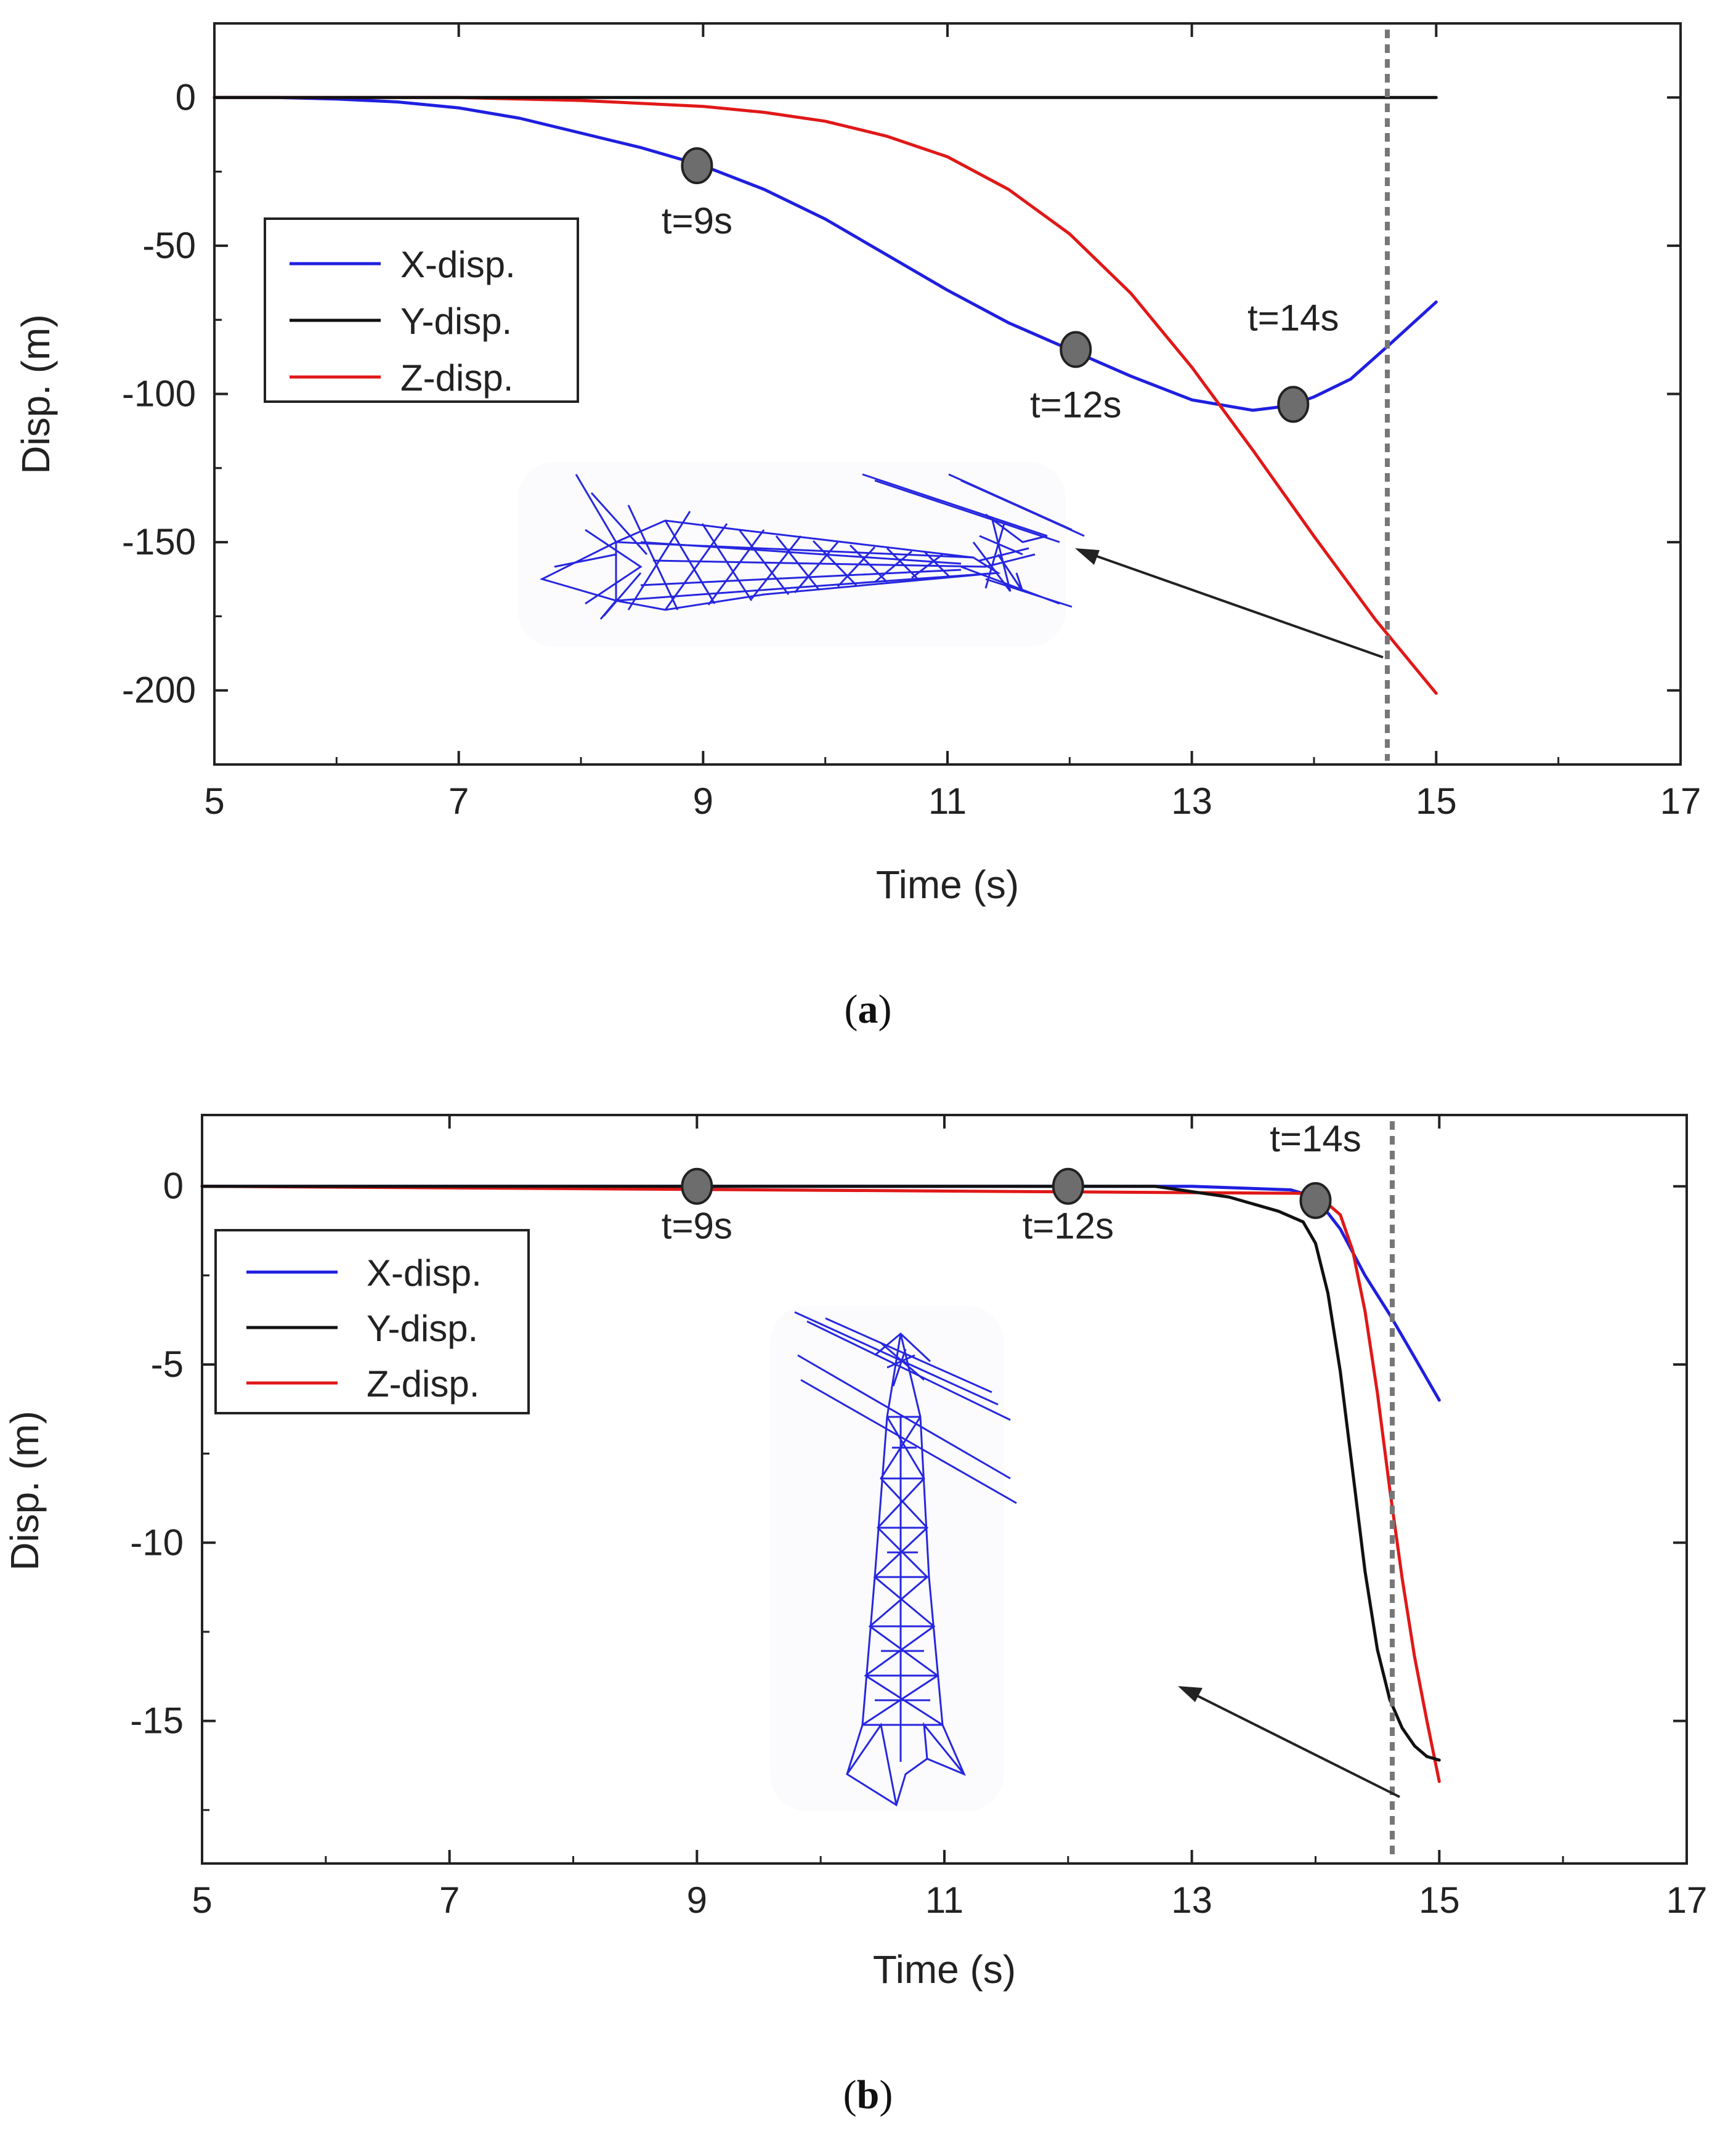 Image resolution: width=1736 pixels, height=2137 pixels. I want to click on panel-a-xlabel: Time (s), so click(947, 884).